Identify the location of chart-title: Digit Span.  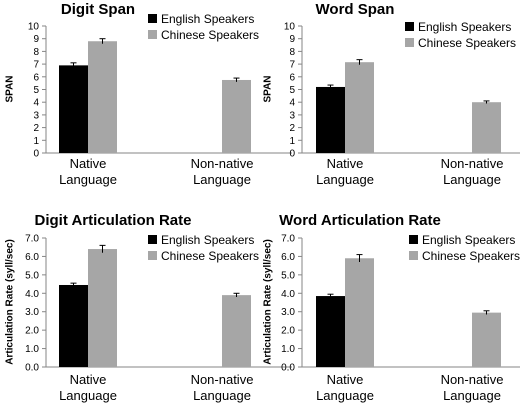
(98, 9).